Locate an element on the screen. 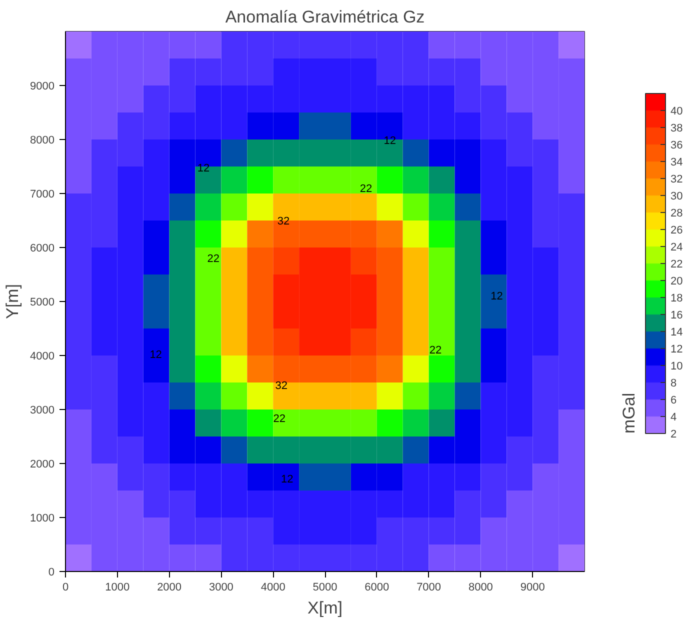  color-bar-label: 4 is located at coordinates (673, 418).